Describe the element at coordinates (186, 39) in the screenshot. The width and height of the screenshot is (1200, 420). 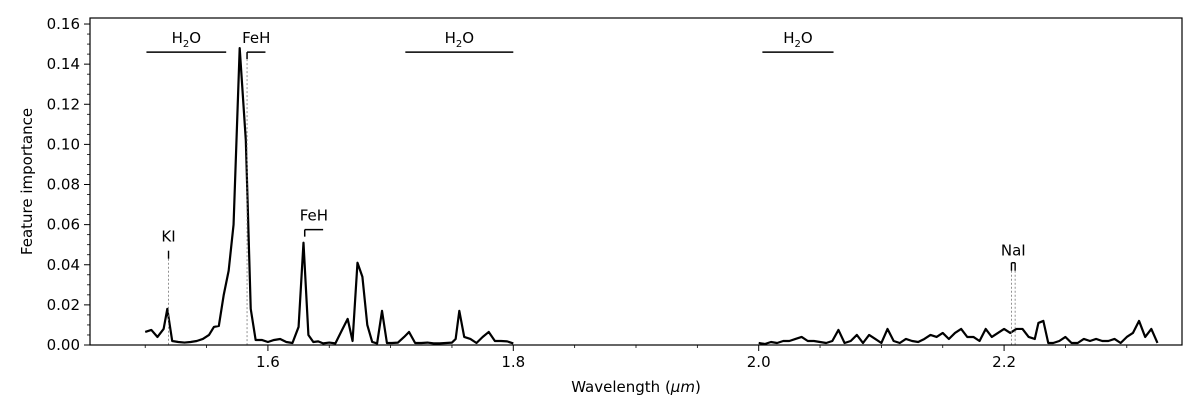
I see `annotation-label-h2o-1: H2O` at that location.